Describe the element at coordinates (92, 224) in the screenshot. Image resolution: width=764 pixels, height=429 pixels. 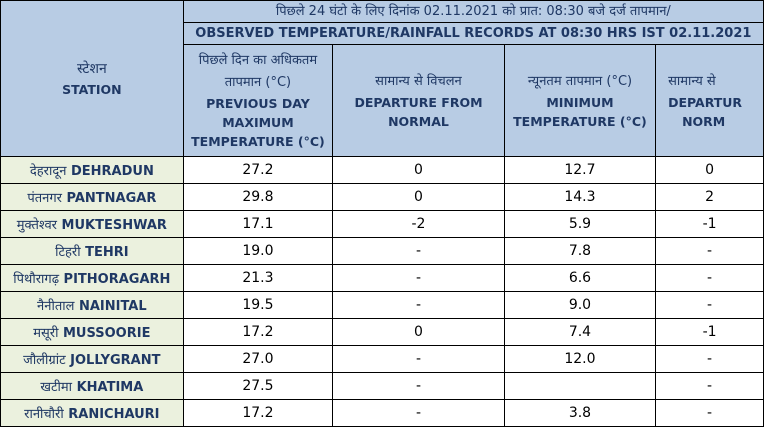
I see `station-cell: मुक्तेश्वर MUKTESHWAR` at that location.